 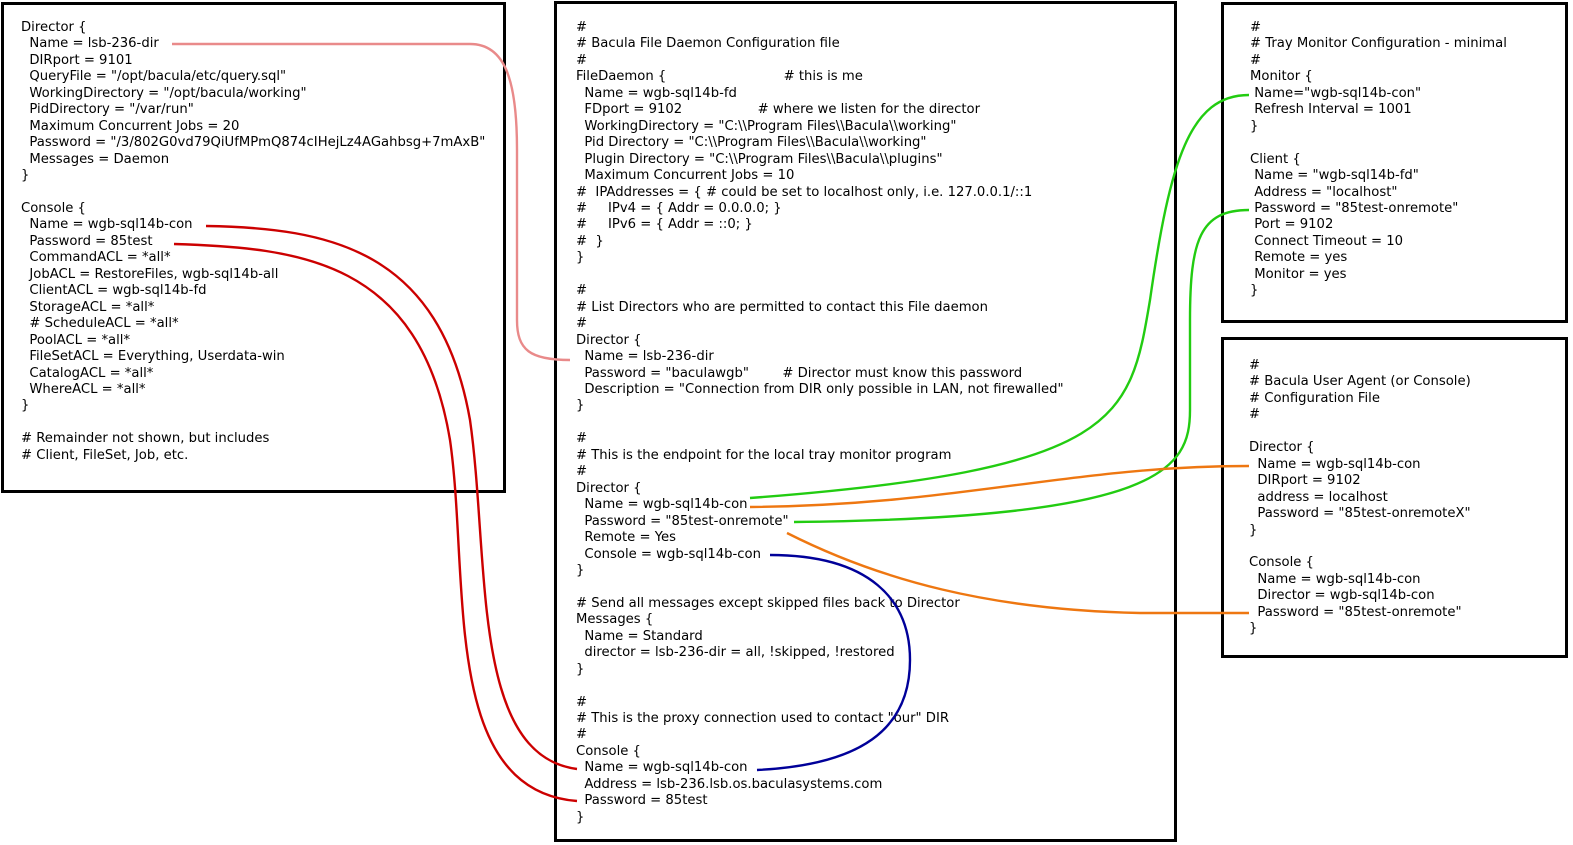 I want to click on config-line: Refresh Interval = 1001, so click(x=1331, y=110).